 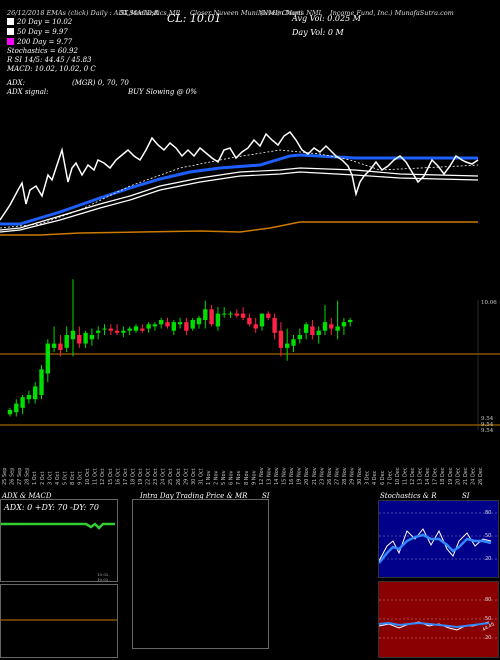 I want to click on adx-panel: ADX: 0 +DY: 70 -DY: 70 10.02, 10.02, so click(x=59, y=540).